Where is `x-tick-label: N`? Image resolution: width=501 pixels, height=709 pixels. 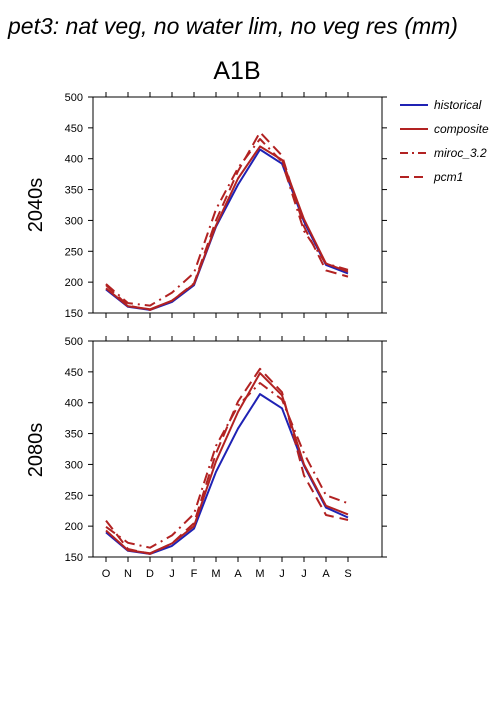 x-tick-label: N is located at coordinates (128, 574).